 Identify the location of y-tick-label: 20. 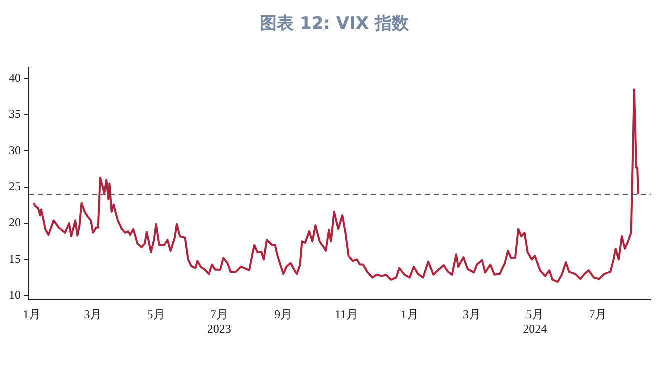
(15, 223).